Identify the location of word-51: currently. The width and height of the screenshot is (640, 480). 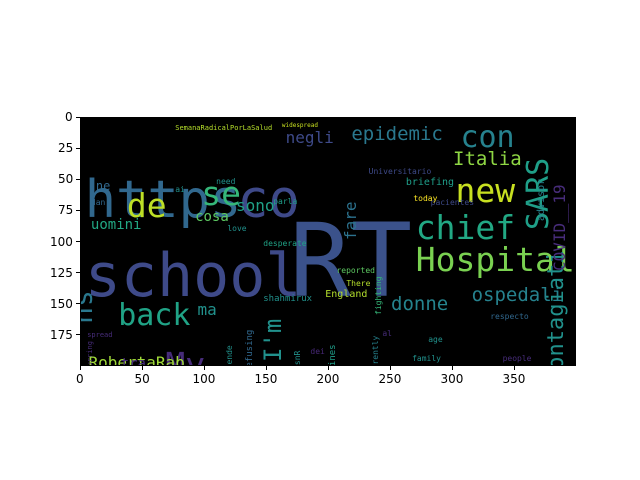
(376, 351).